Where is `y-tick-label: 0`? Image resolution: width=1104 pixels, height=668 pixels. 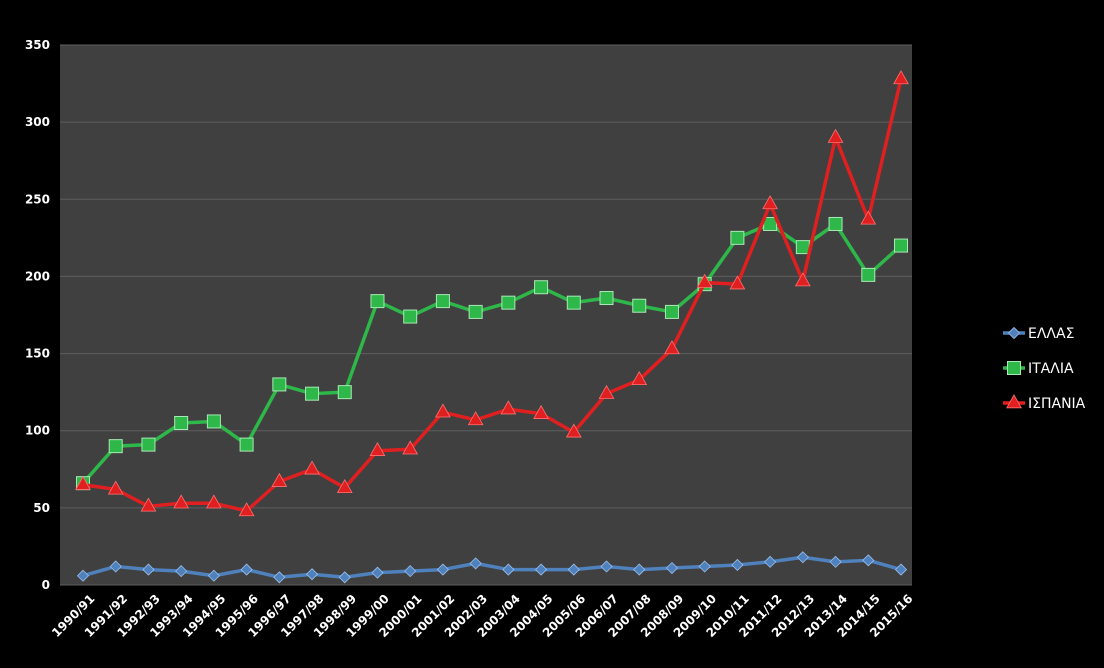 y-tick-label: 0 is located at coordinates (46, 585).